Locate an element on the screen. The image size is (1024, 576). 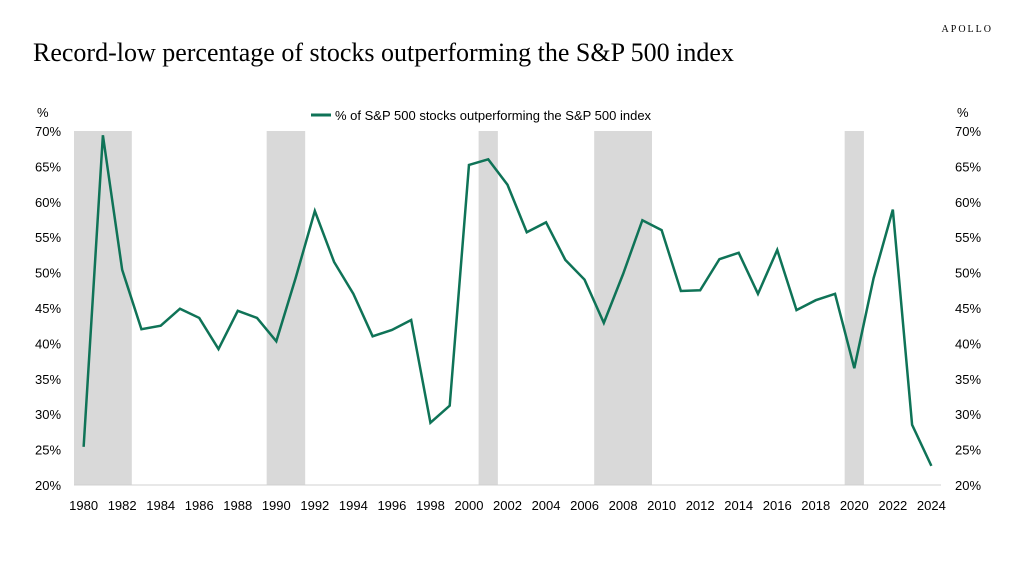
x-tick-label: 2008 is located at coordinates (623, 505).